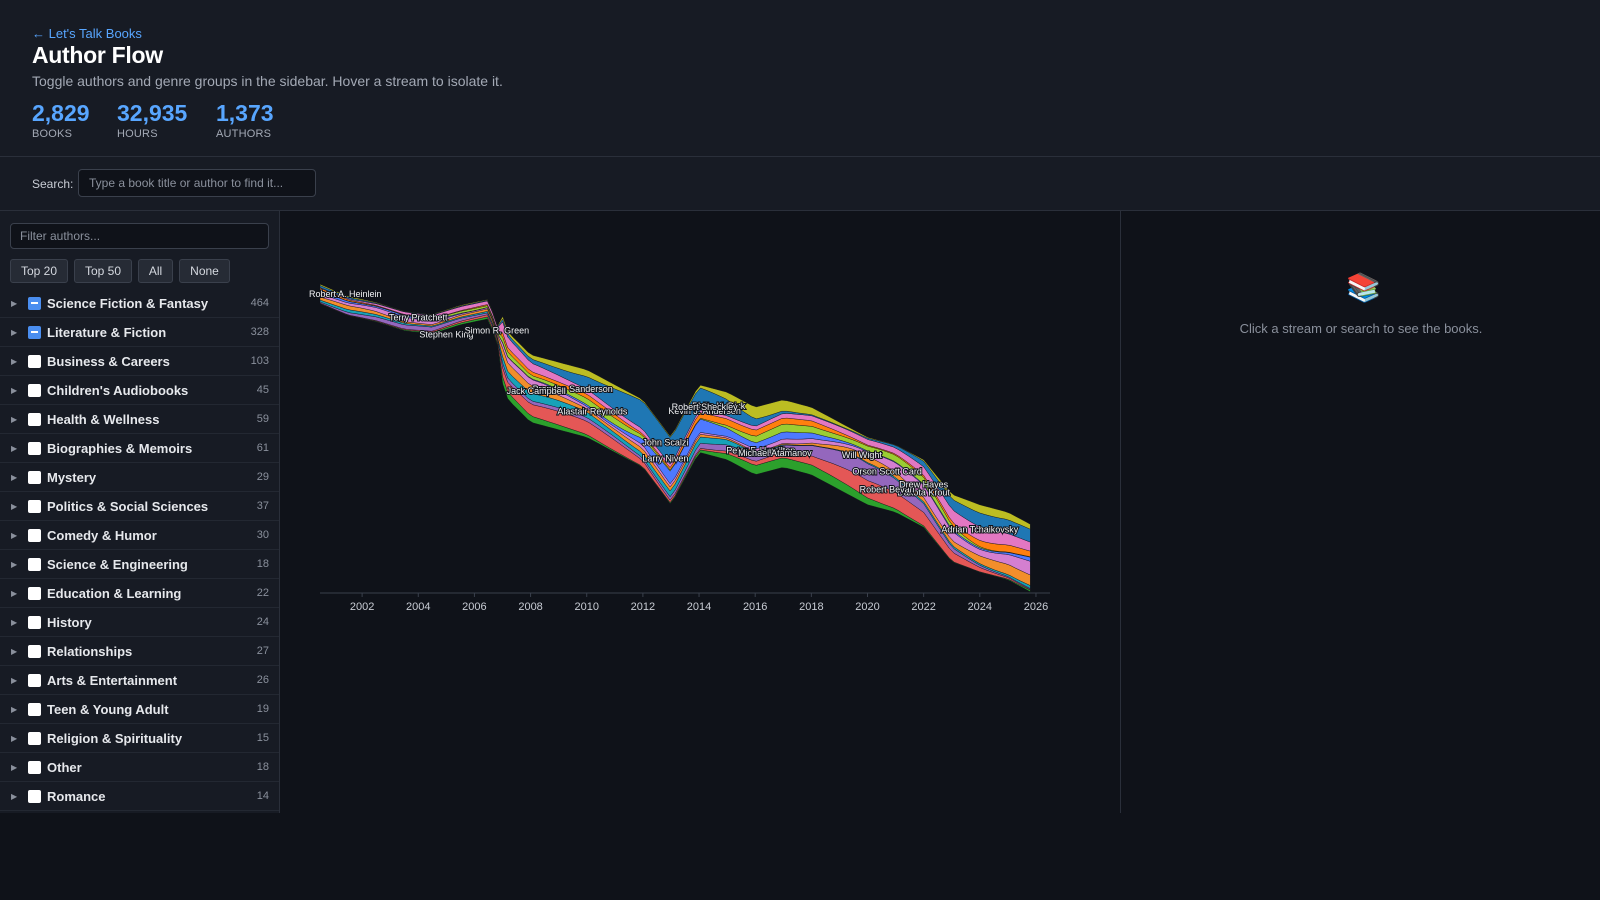 The height and width of the screenshot is (900, 1600). What do you see at coordinates (760, 451) in the screenshot?
I see `author-stream-label: Peter F. Hamilton` at bounding box center [760, 451].